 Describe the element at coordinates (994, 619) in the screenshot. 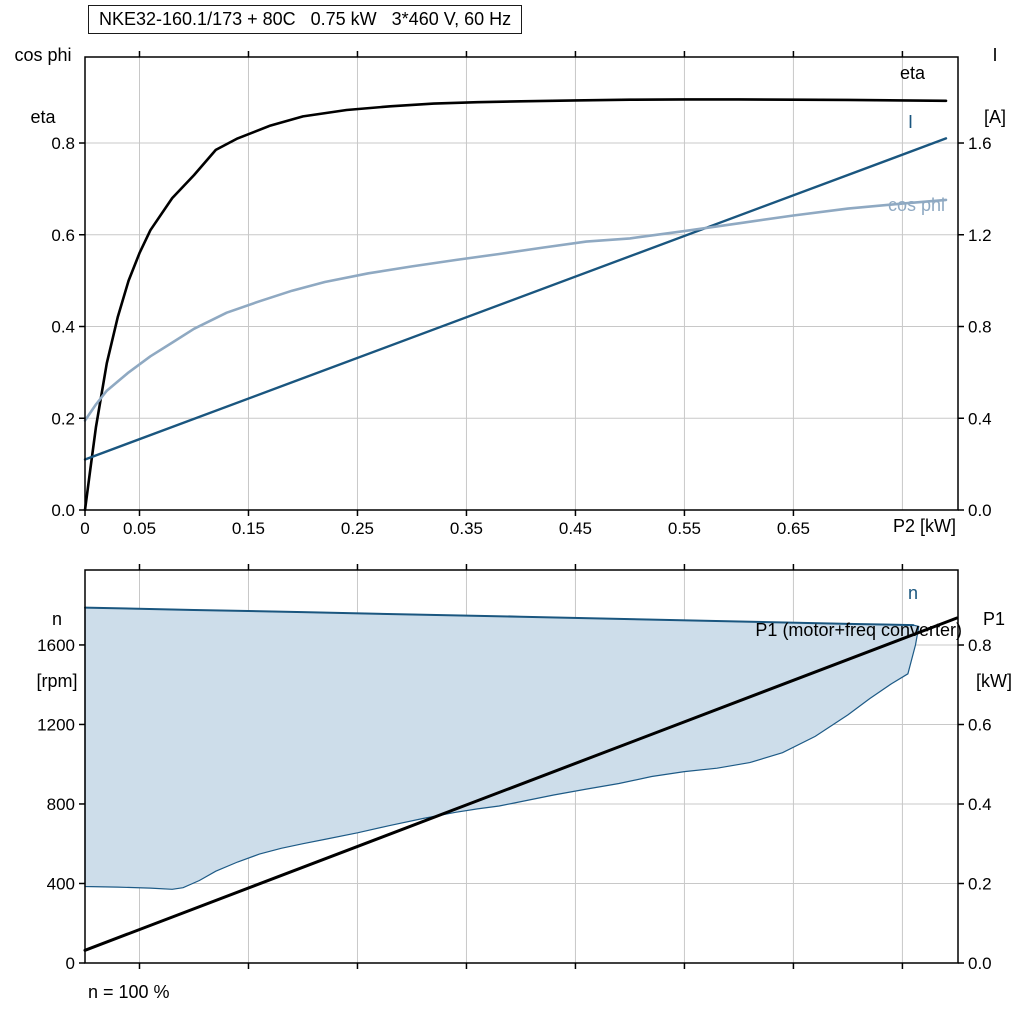

I see `bottom-right-axis-line1: P1` at that location.